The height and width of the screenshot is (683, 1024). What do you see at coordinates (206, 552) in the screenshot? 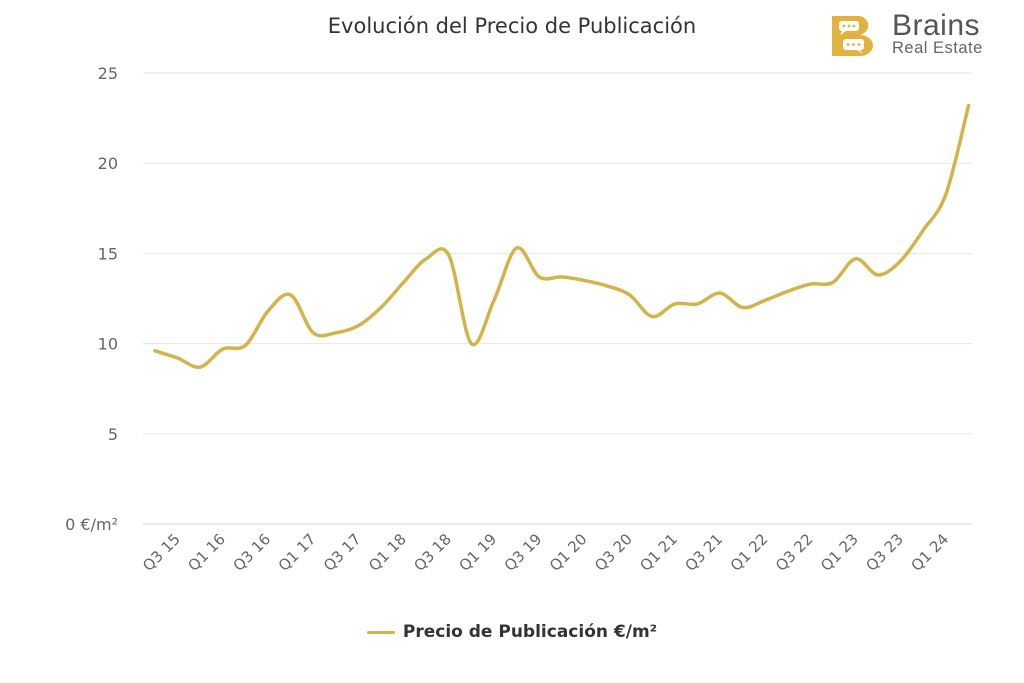
I see `x-tick-label: Q1 16` at bounding box center [206, 552].